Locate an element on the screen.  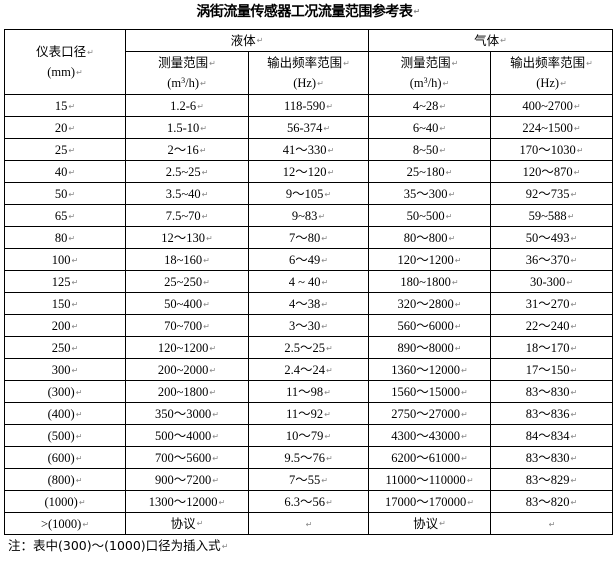
diameter-cell: 300 is located at coordinates (65, 369).